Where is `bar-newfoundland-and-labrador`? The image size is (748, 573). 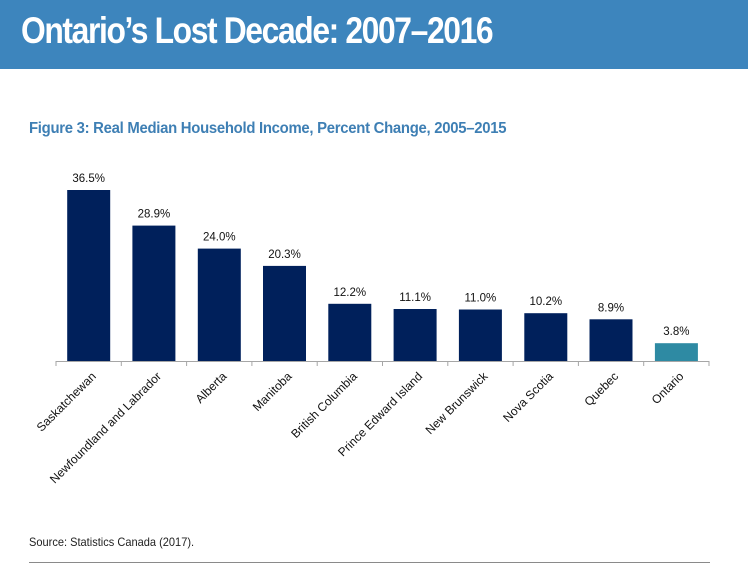 bar-newfoundland-and-labrador is located at coordinates (154, 293).